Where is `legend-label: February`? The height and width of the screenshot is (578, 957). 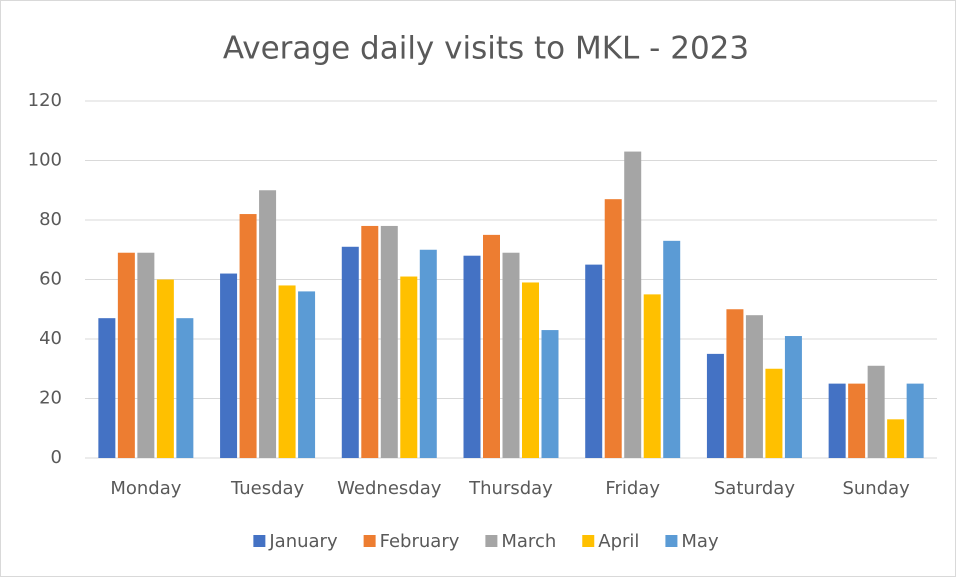
legend-label: February is located at coordinates (420, 541).